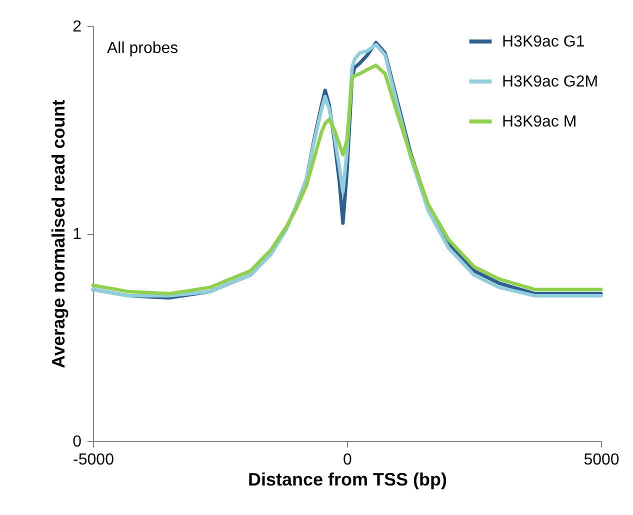  I want to click on legend-label: H3K9ac G1, so click(543, 42).